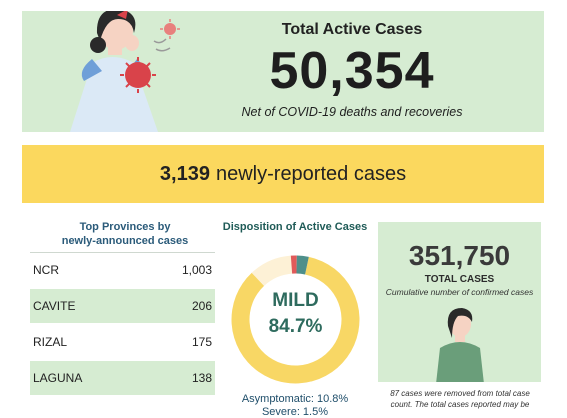 This screenshot has height=418, width=567. I want to click on total-cases-value: 351,750, so click(459, 255).